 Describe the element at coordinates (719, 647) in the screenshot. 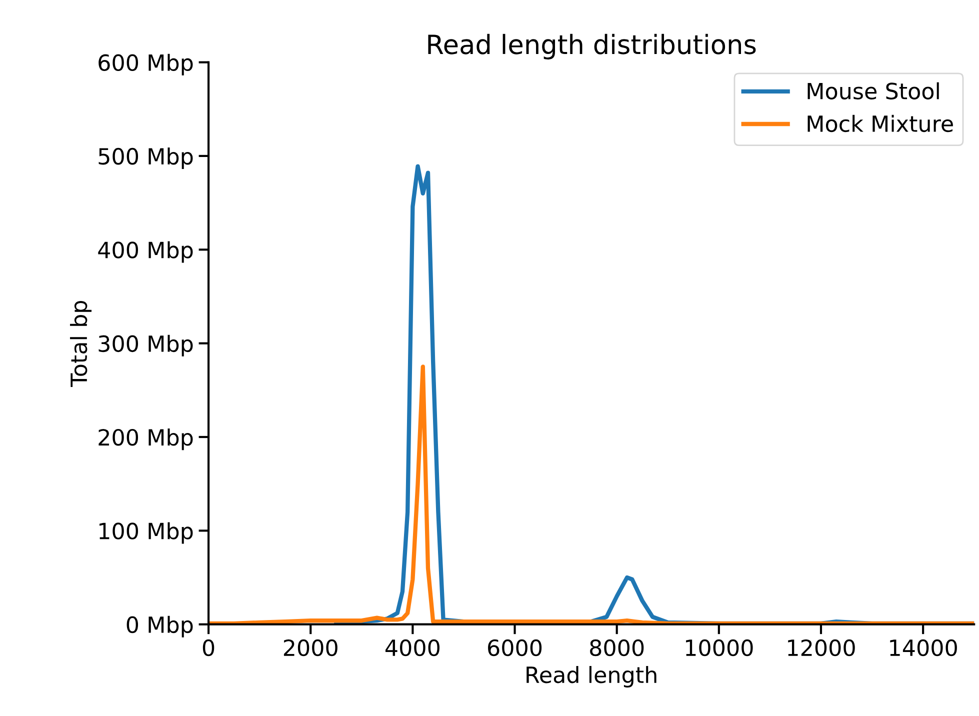

I see `x-tick-label: 10000` at that location.